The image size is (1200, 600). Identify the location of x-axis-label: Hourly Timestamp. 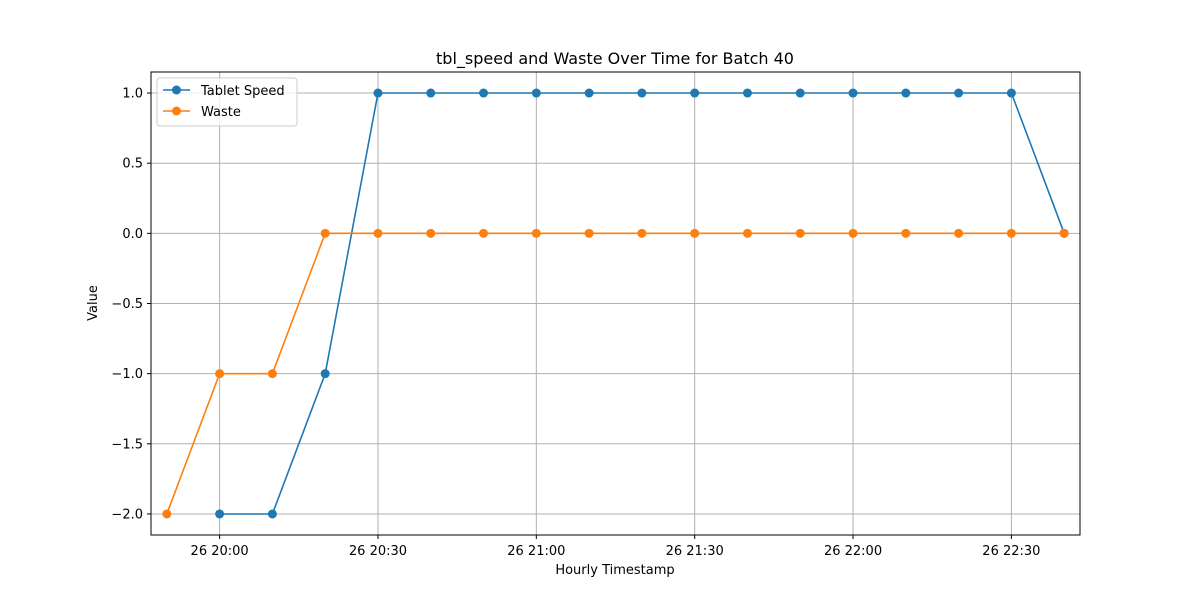
(614, 570).